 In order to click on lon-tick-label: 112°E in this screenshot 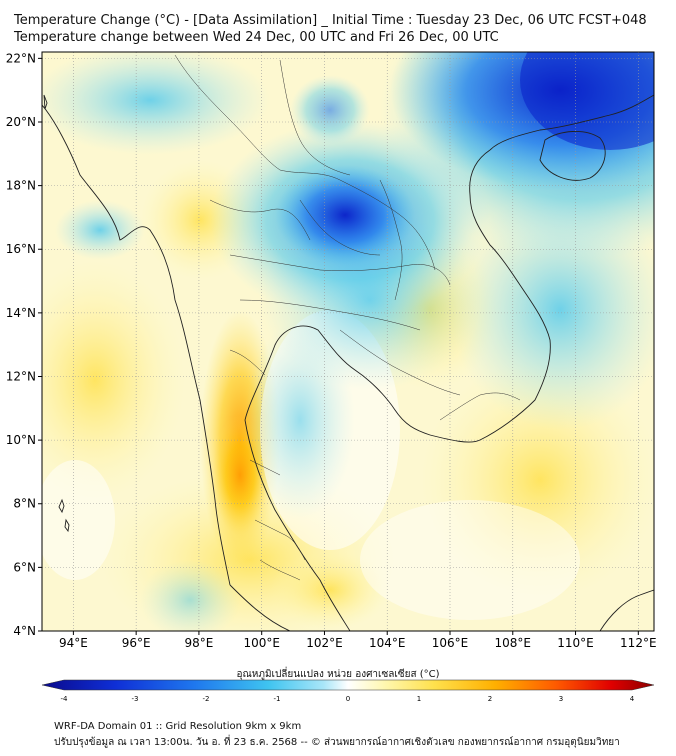, I will do `click(638, 643)`.